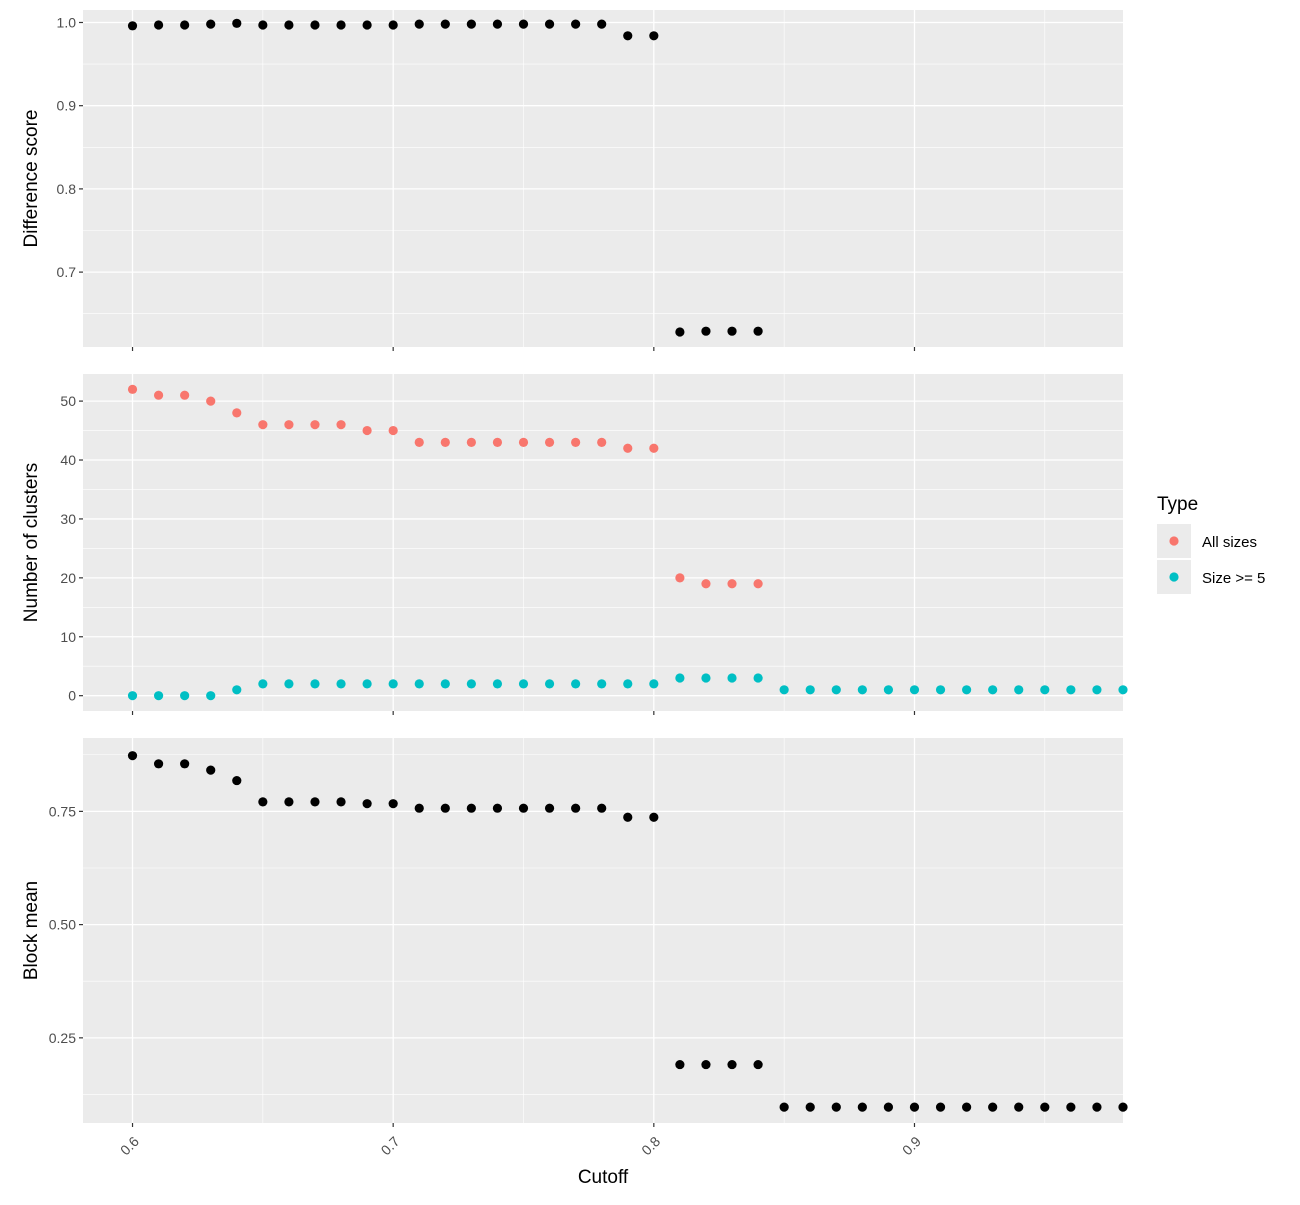 This screenshot has height=1205, width=1300. I want to click on y-tick-label: 50, so click(68, 401).